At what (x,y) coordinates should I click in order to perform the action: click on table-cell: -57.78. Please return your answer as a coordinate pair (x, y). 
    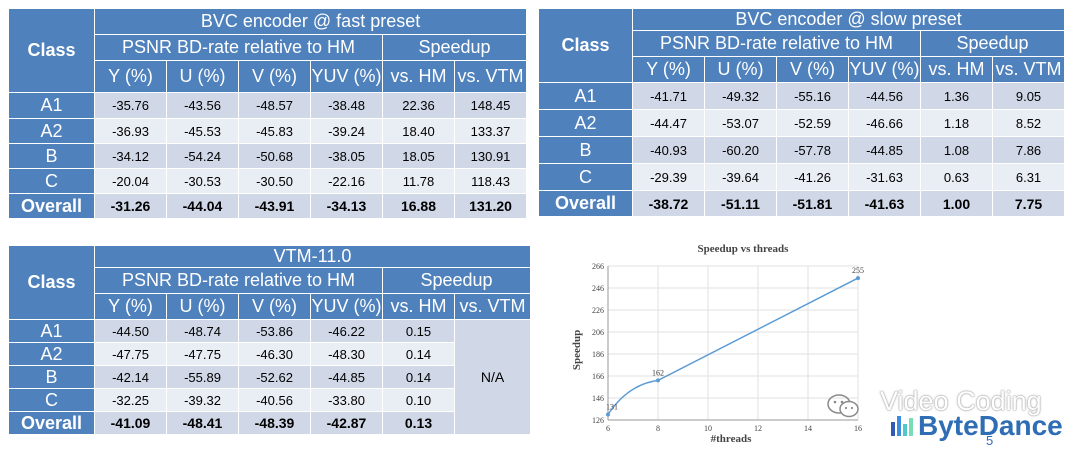
    Looking at the image, I should click on (812, 150).